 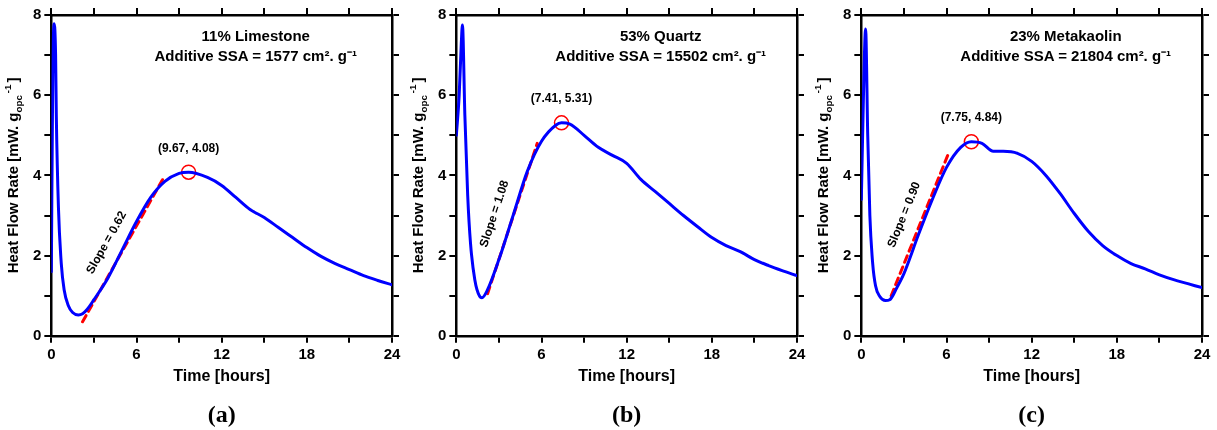 I want to click on text: (c), so click(x=1031, y=414).